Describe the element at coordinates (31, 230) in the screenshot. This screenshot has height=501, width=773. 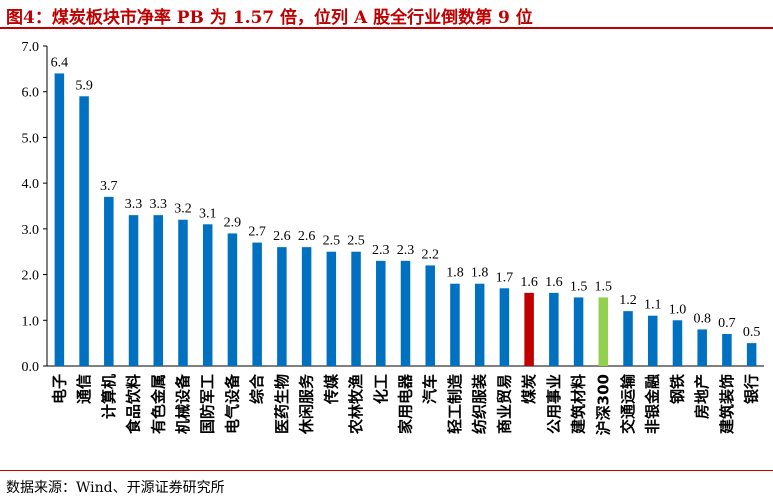
I see `y-tick-label: 3.0` at that location.